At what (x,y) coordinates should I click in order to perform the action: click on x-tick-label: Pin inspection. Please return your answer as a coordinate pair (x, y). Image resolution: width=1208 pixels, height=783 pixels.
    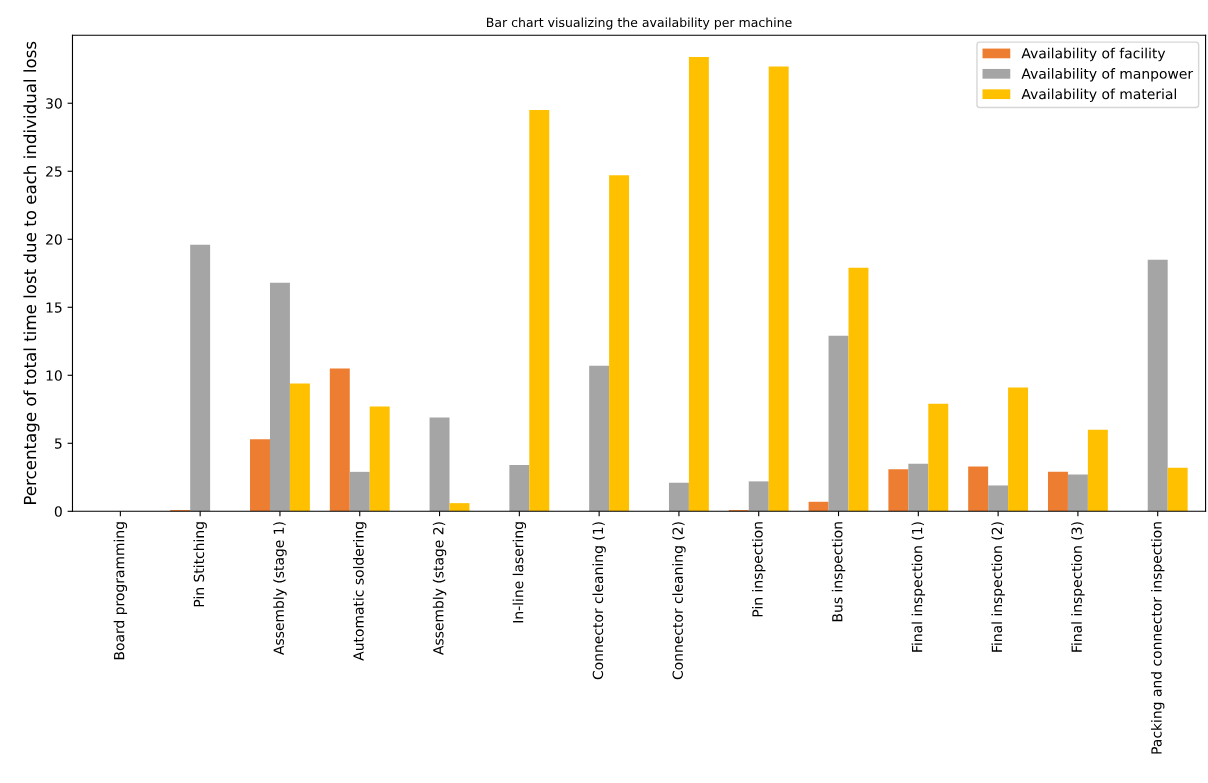
    Looking at the image, I should click on (759, 569).